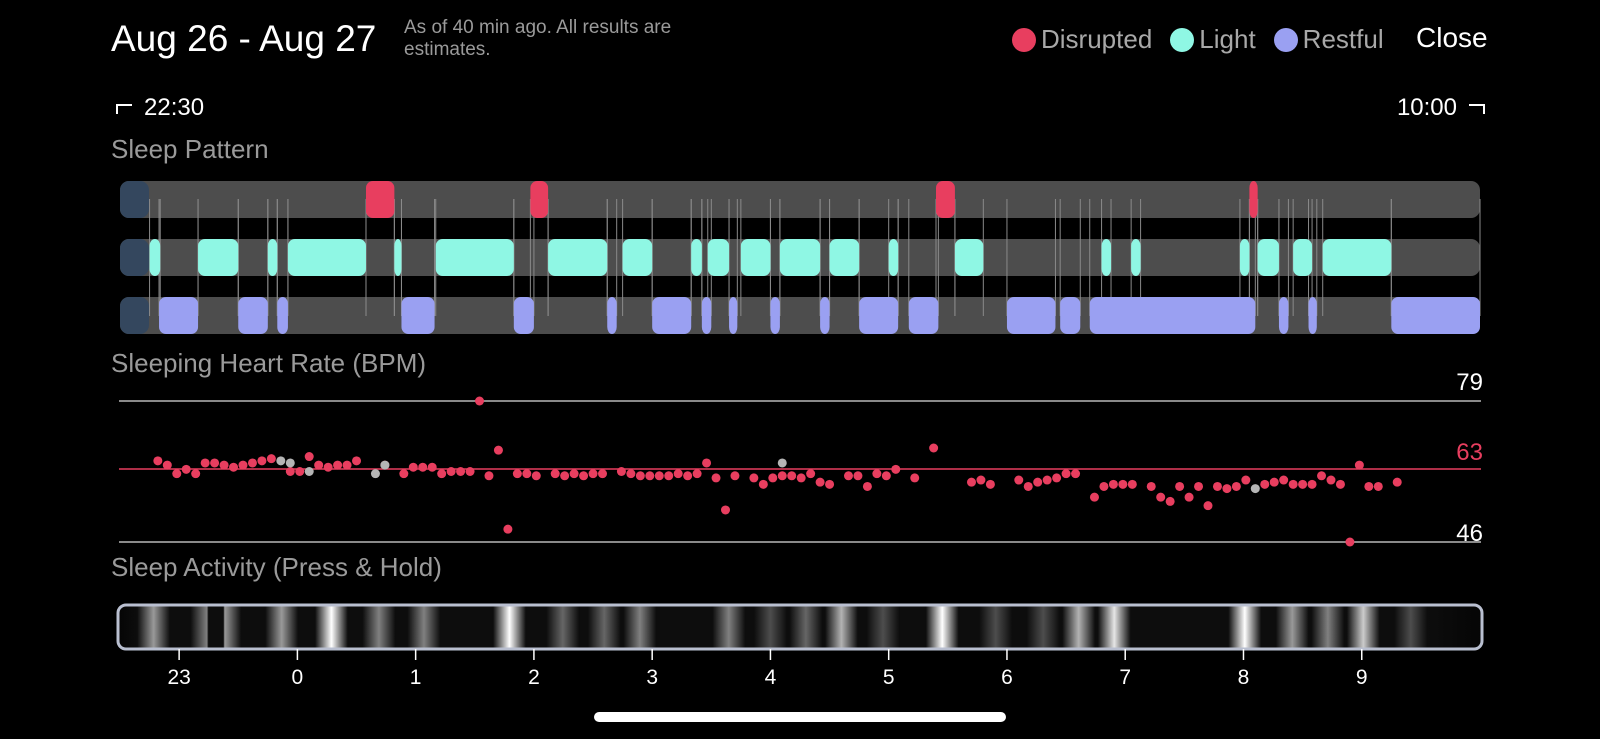 This screenshot has width=1600, height=739. I want to click on axis-tick-label: 8, so click(1244, 677).